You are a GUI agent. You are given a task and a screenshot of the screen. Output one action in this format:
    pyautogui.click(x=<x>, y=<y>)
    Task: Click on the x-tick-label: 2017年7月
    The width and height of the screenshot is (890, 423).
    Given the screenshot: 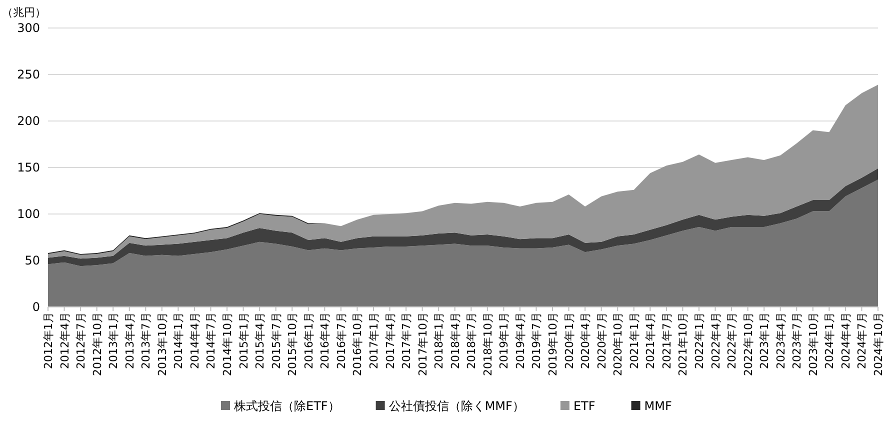 What is the action you would take?
    pyautogui.click(x=407, y=340)
    